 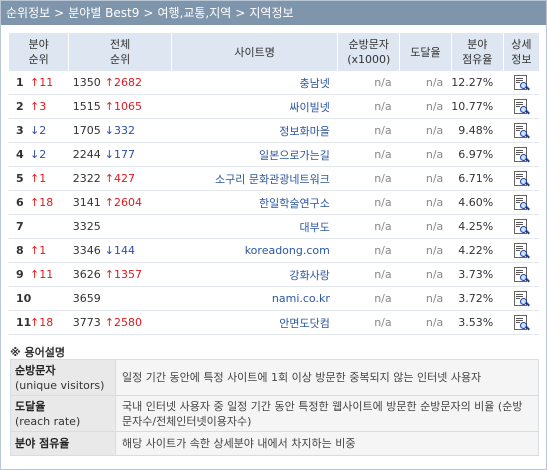 What do you see at coordinates (42, 202) in the screenshot?
I see `rank-change: ↑18` at bounding box center [42, 202].